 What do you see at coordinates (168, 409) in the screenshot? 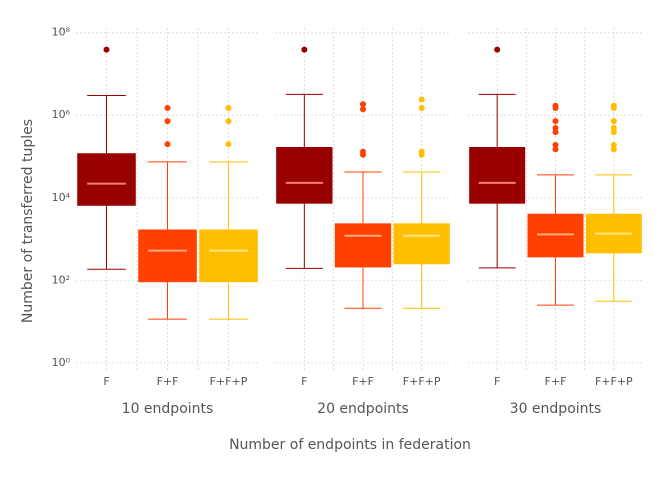
I see `facet-label: 10 endpoints` at bounding box center [168, 409].